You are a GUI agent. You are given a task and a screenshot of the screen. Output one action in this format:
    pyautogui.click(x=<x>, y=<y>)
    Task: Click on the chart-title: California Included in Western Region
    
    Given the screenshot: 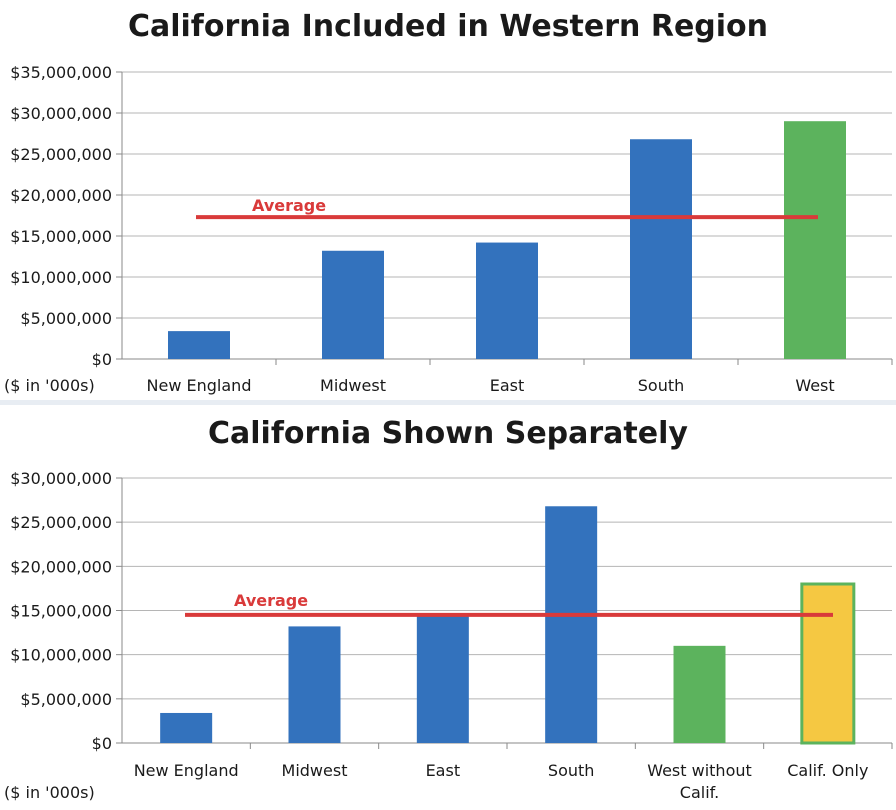 What is the action you would take?
    pyautogui.click(x=448, y=26)
    